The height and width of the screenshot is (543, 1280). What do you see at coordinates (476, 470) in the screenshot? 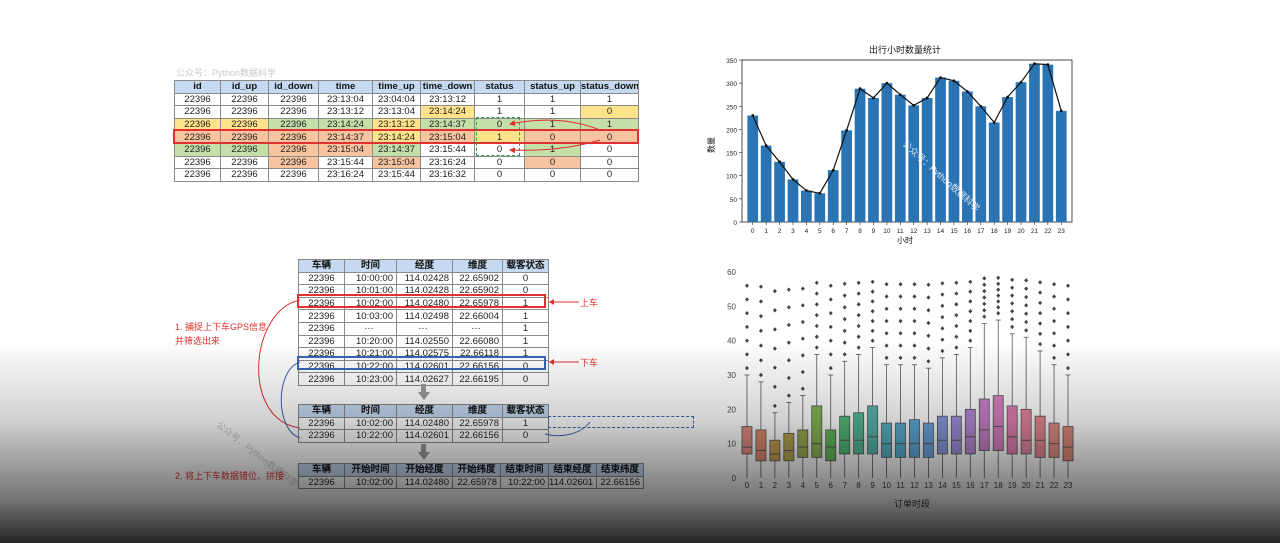
I see `table-header-cell: 开始纬度` at bounding box center [476, 470].